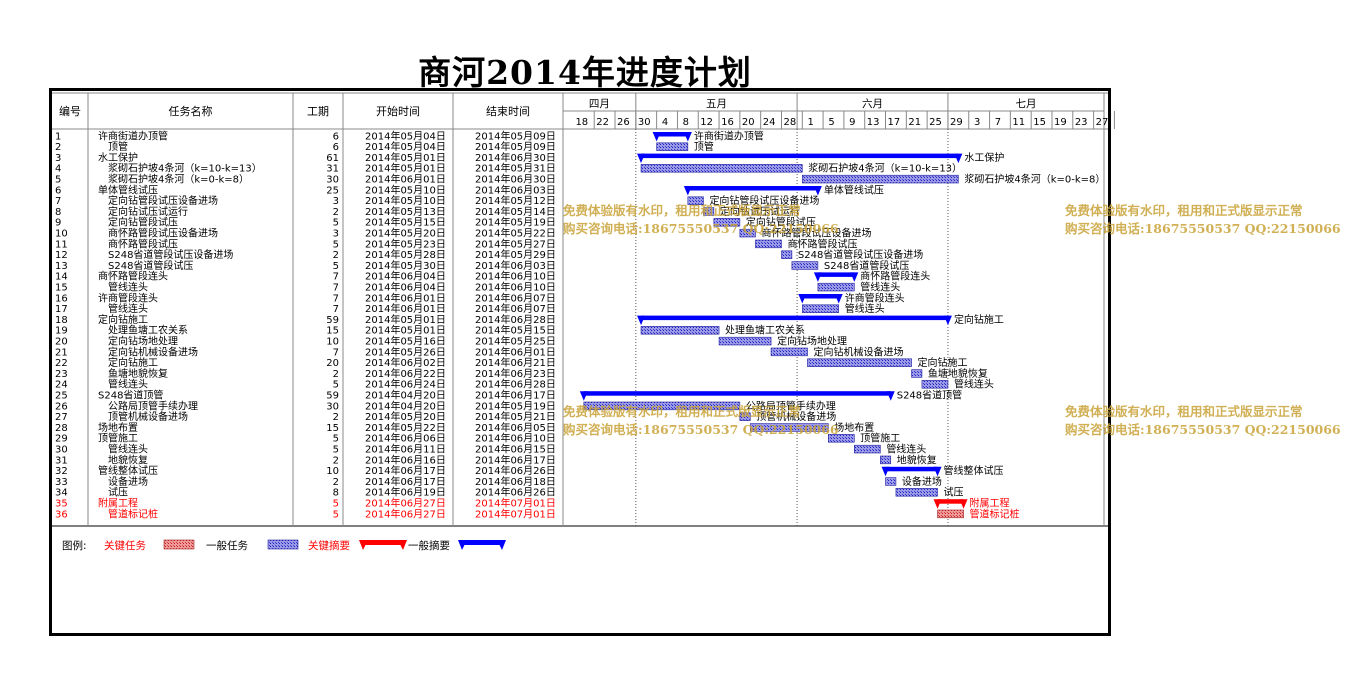 The height and width of the screenshot is (687, 1346). I want to click on watermark-line2-right: 购买咨询电话:18675550537 QQ:22150066, so click(1203, 228).